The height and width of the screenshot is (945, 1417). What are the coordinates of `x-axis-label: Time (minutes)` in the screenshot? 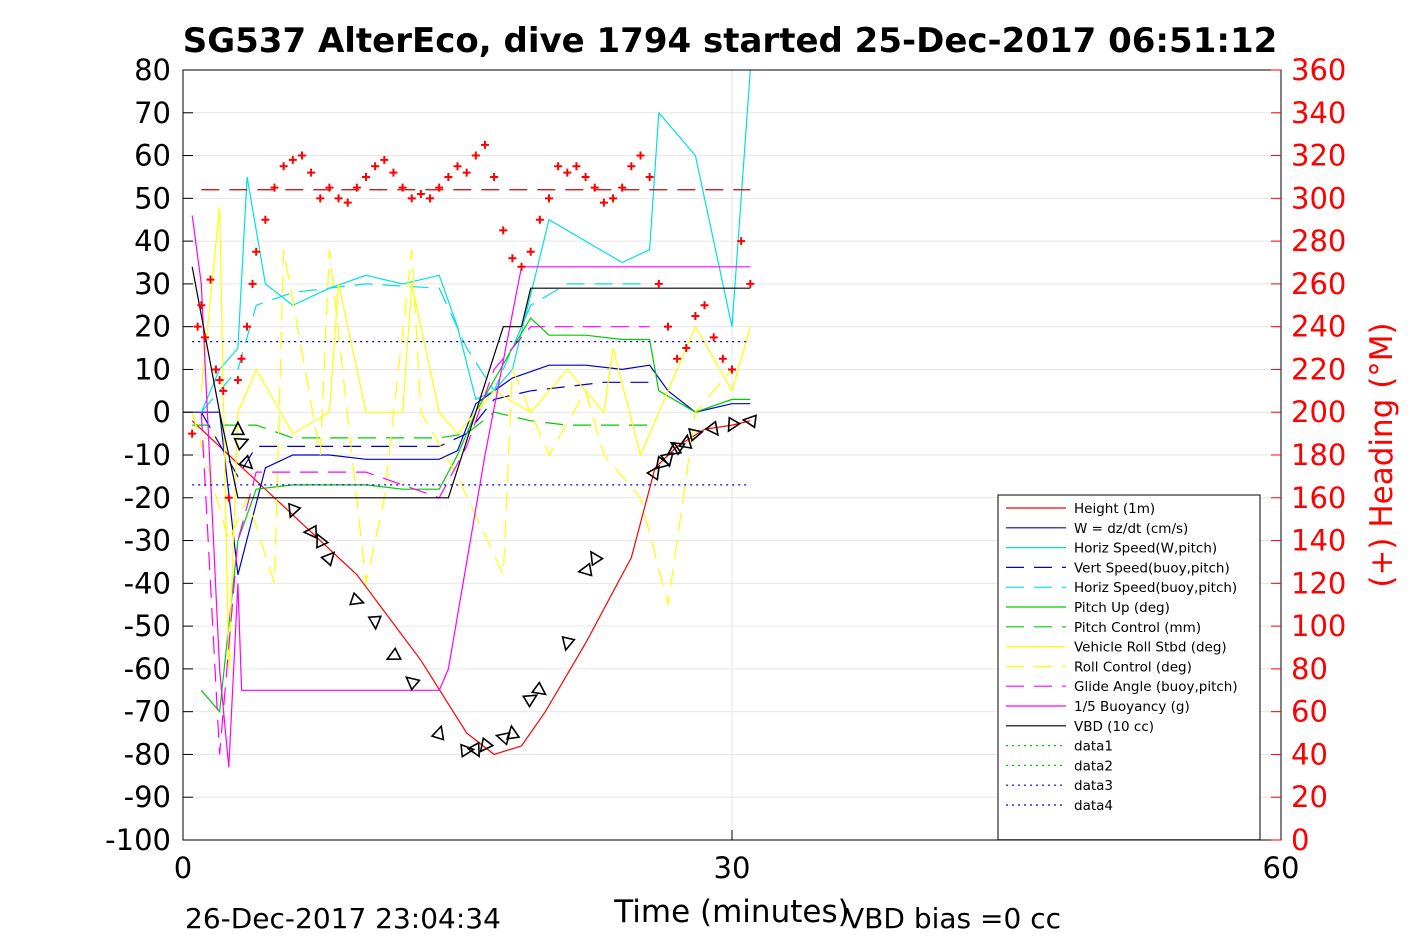 It's located at (731, 912).